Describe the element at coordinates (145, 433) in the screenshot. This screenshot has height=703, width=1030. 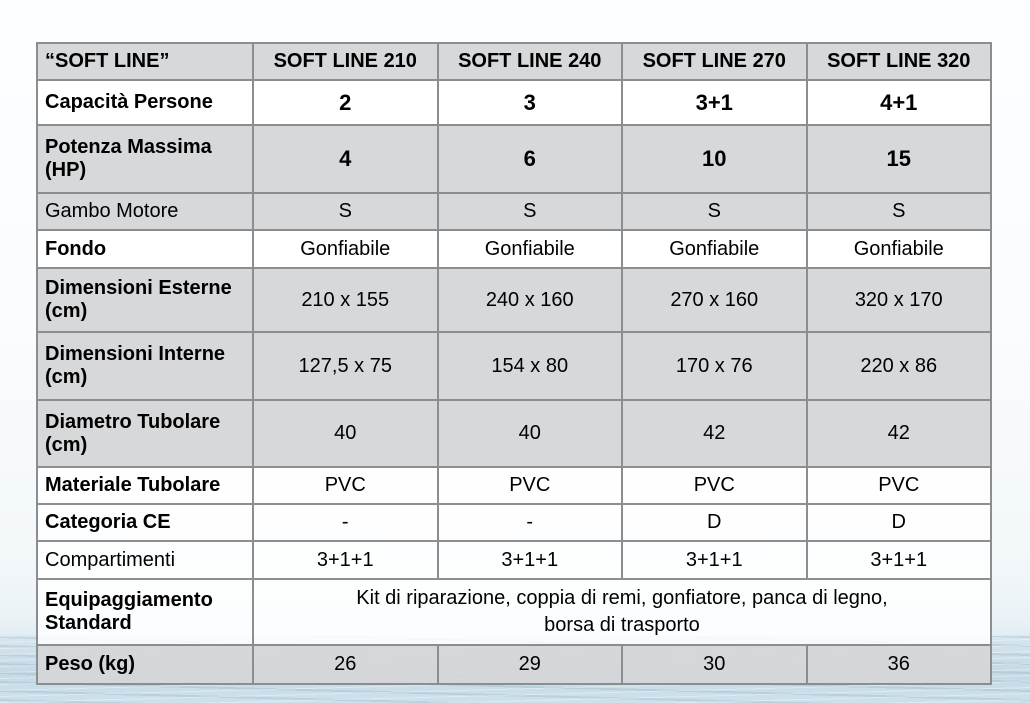
I see `row-label: Diametro Tubolare (cm)` at that location.